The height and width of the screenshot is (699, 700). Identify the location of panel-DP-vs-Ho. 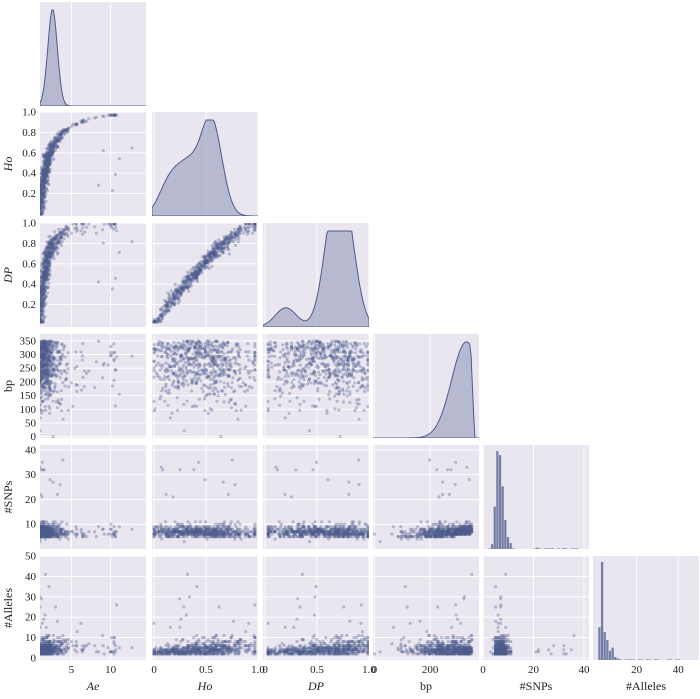
(205, 274).